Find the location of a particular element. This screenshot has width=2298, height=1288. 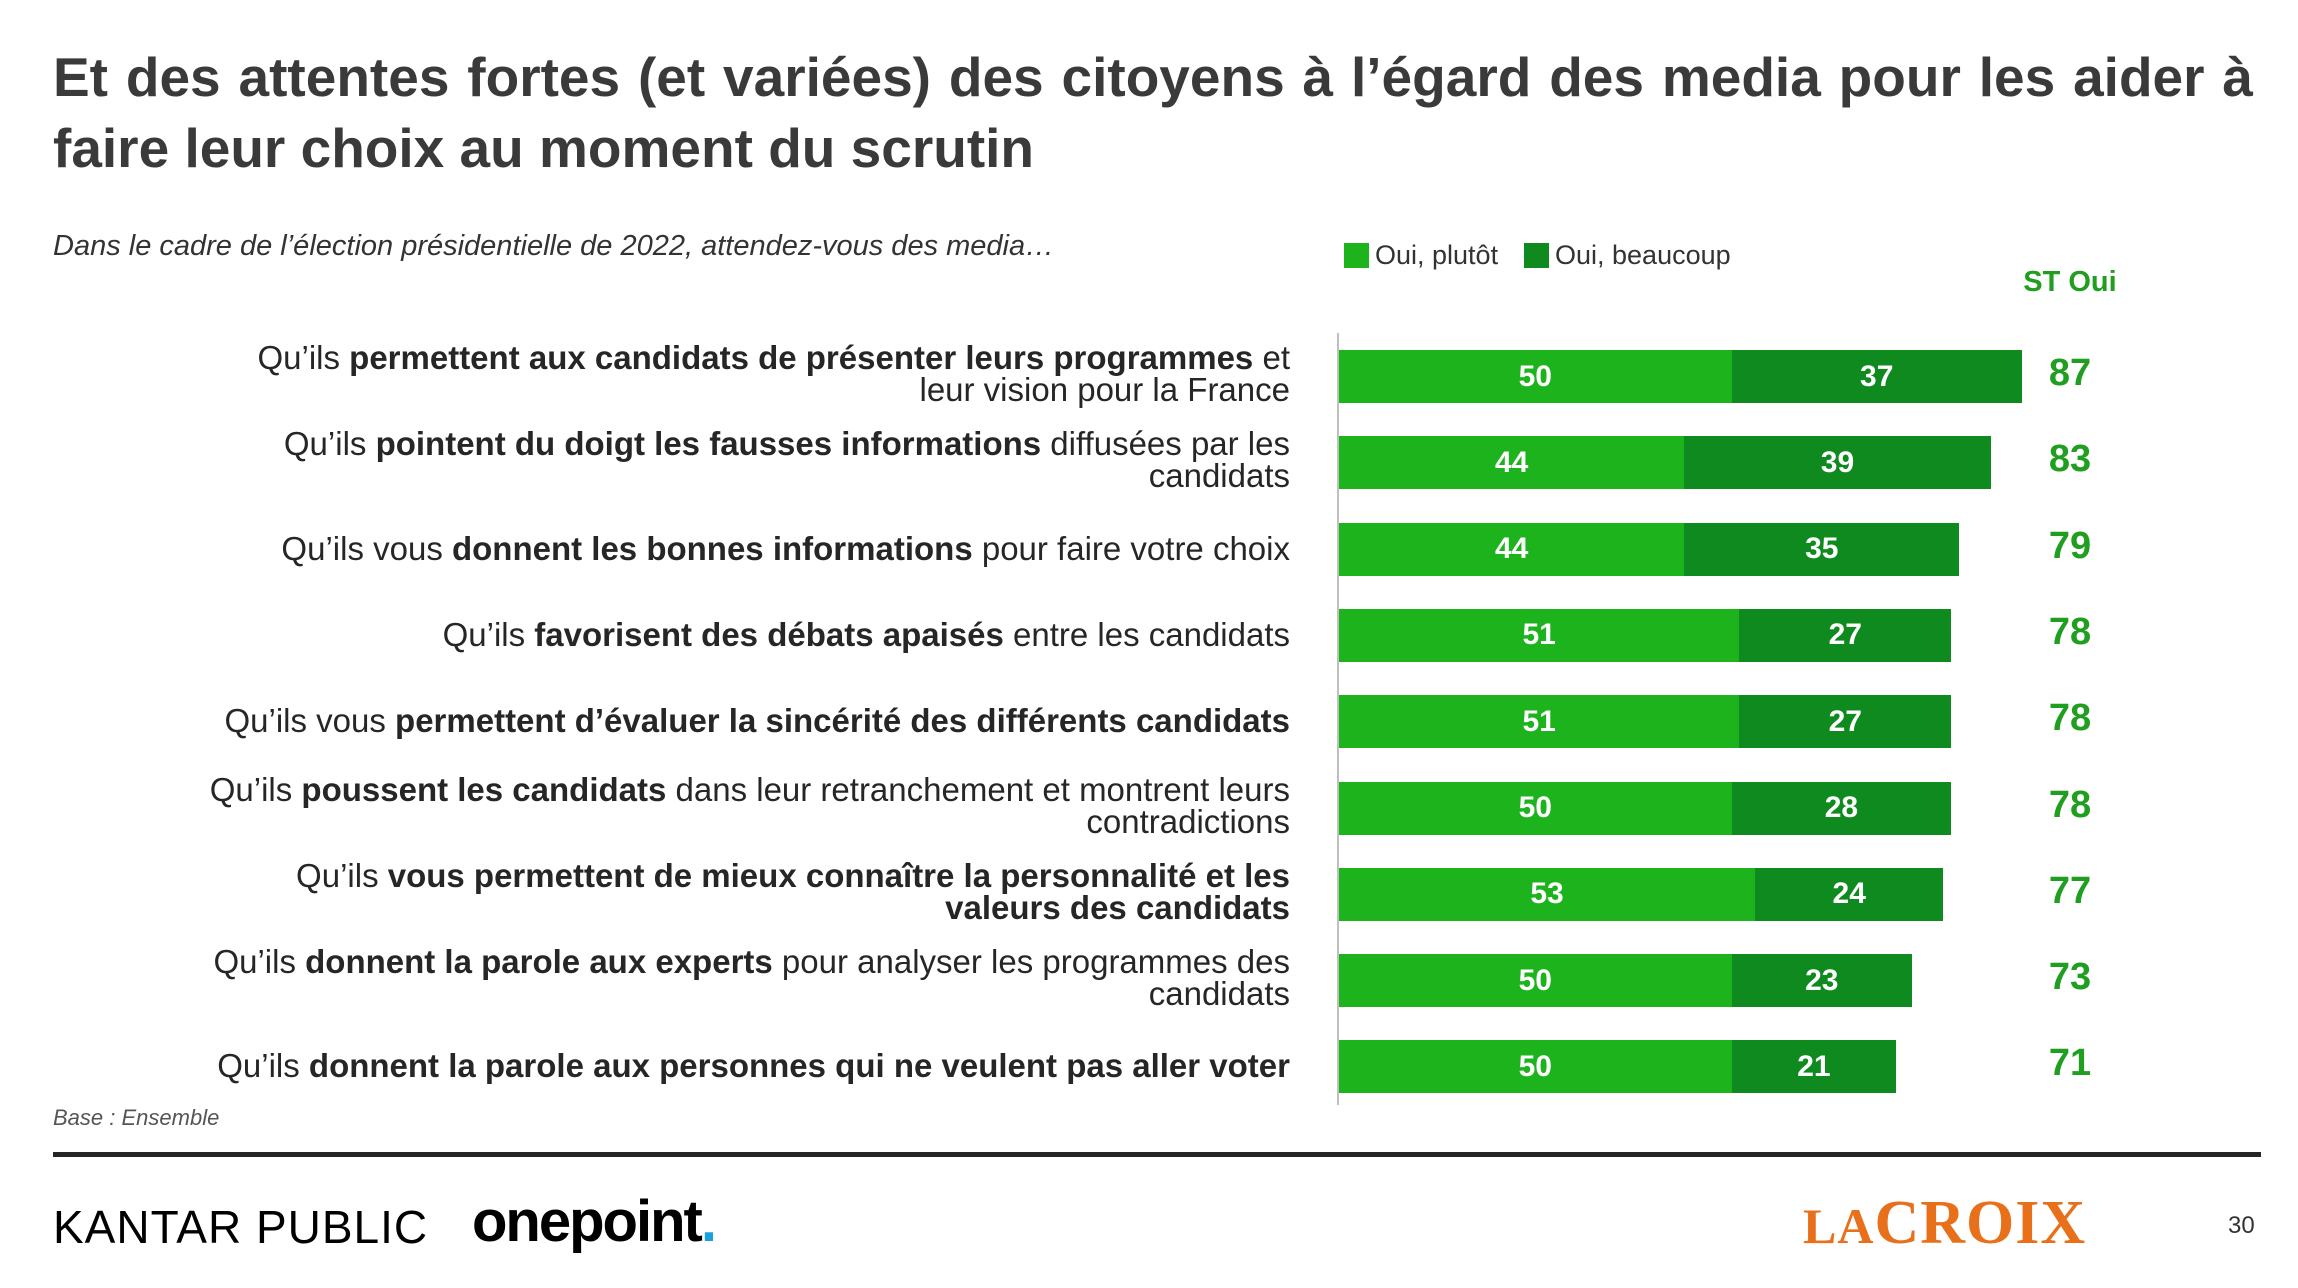

legend-label-plutot: Oui, plutôt is located at coordinates (1437, 255).